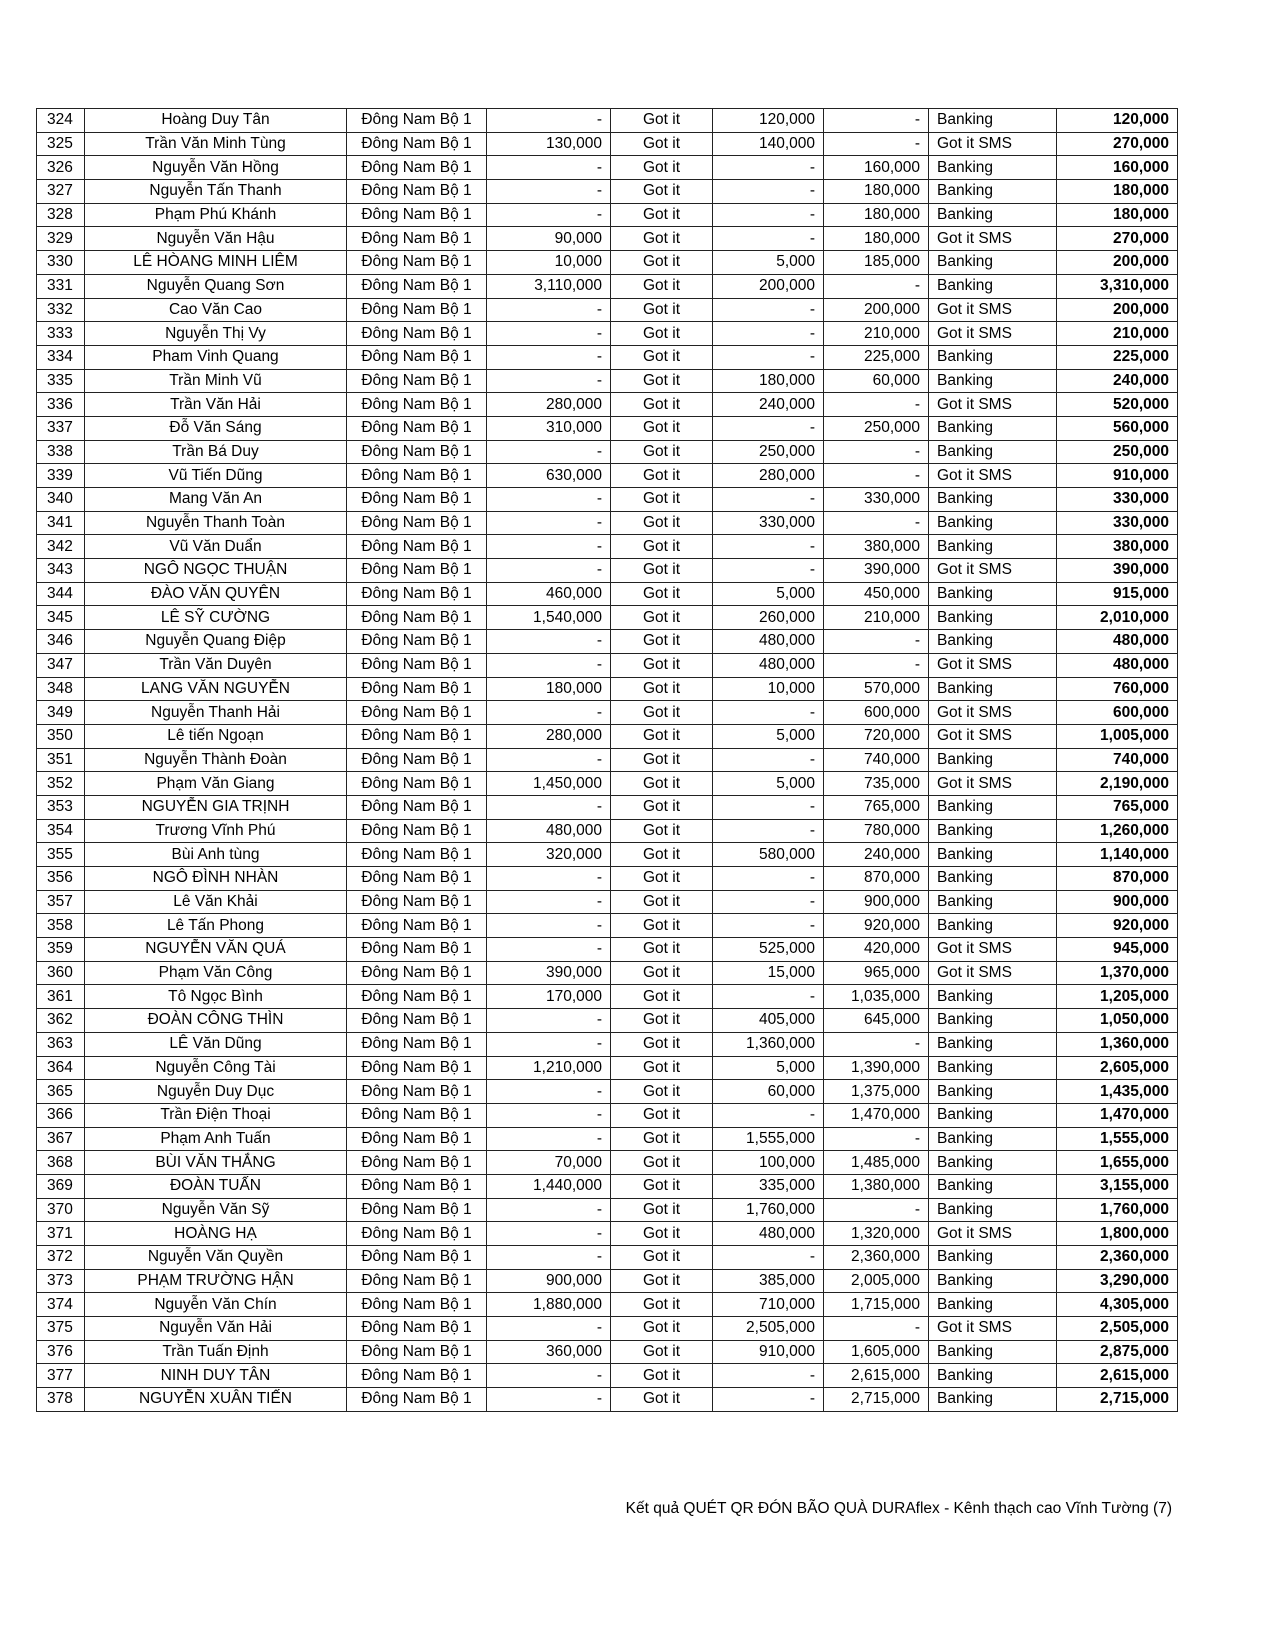 This screenshot has width=1275, height=1650. Describe the element at coordinates (1117, 1233) in the screenshot. I see `total-amount-cell: 1,800,000` at that location.